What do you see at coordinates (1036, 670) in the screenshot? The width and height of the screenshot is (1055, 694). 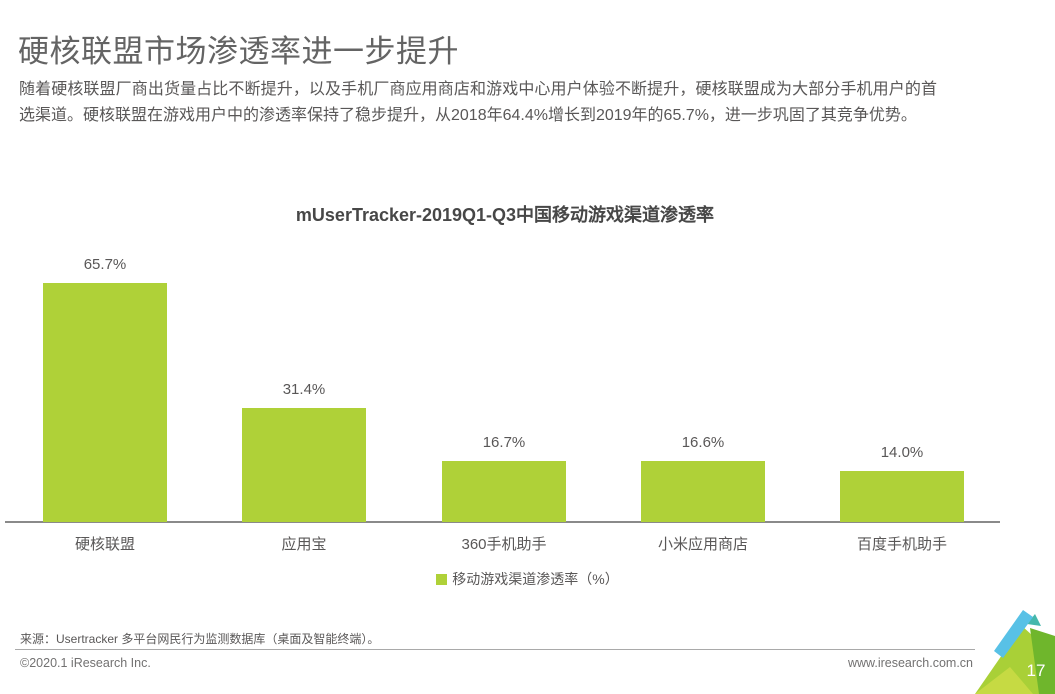 I see `page-number: 17` at bounding box center [1036, 670].